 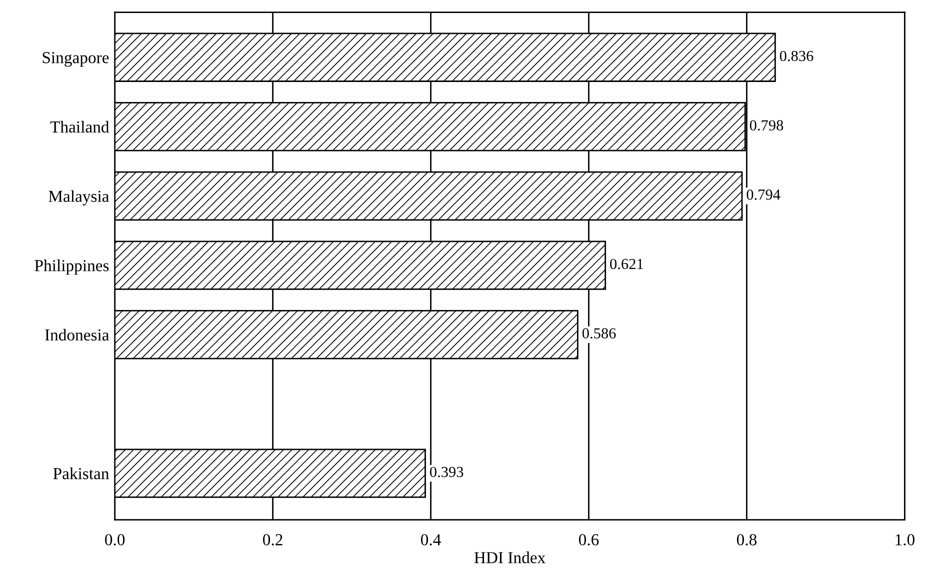 What do you see at coordinates (81, 474) in the screenshot?
I see `y-tick-label: Pakistan` at bounding box center [81, 474].